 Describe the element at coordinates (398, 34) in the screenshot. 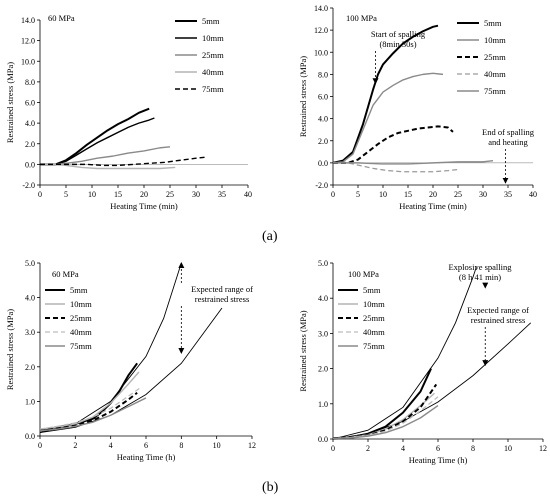

I see `annotation-text: Start of spalling` at that location.